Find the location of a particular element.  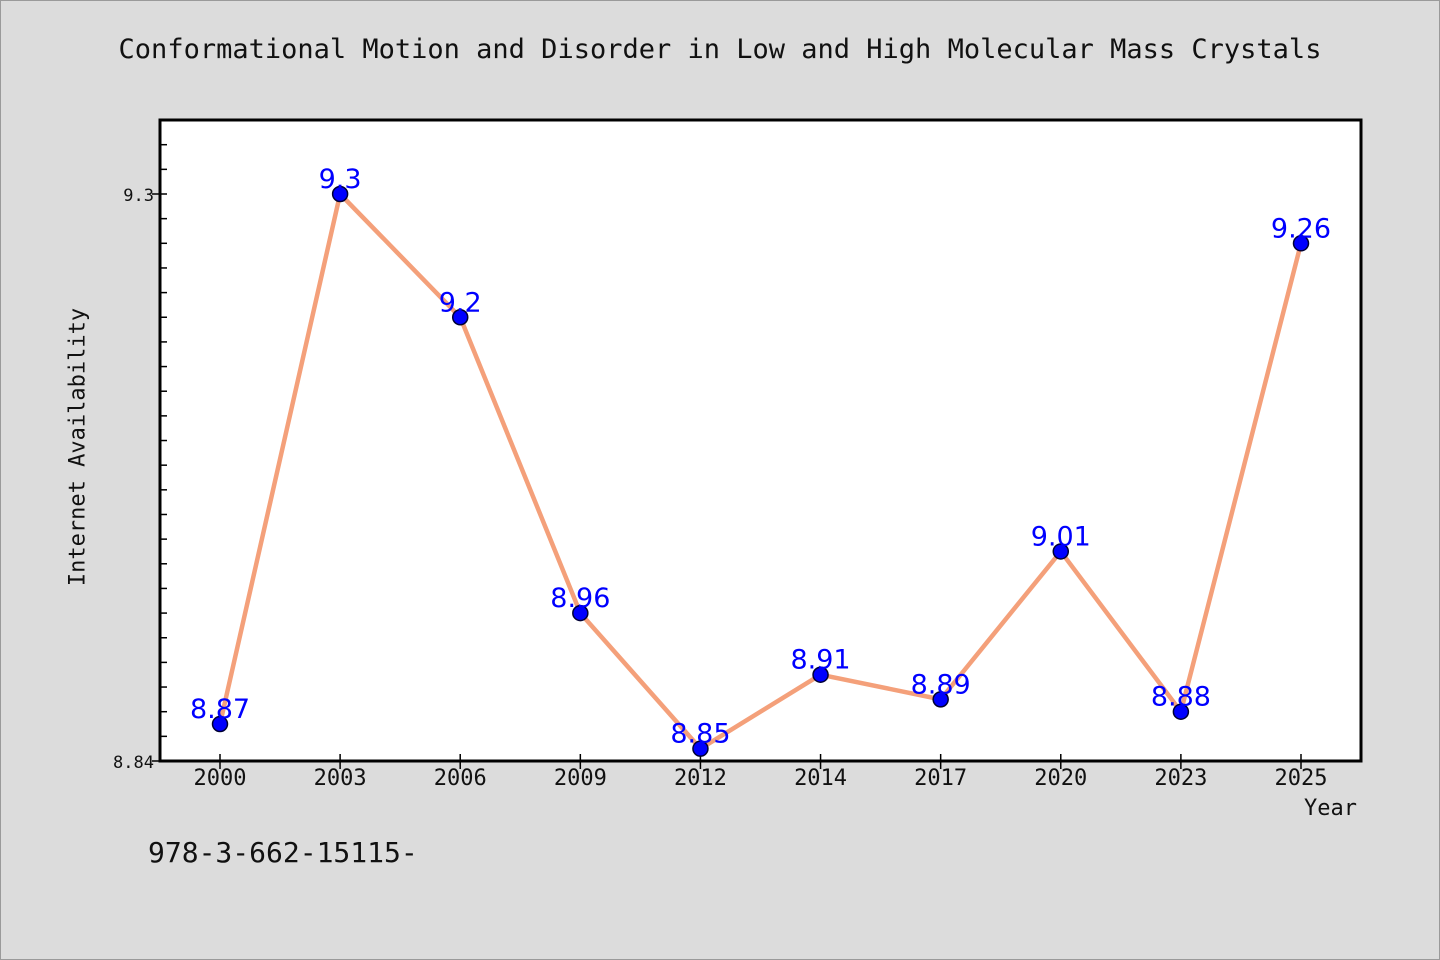

x-tick-label: 2003 is located at coordinates (340, 778).